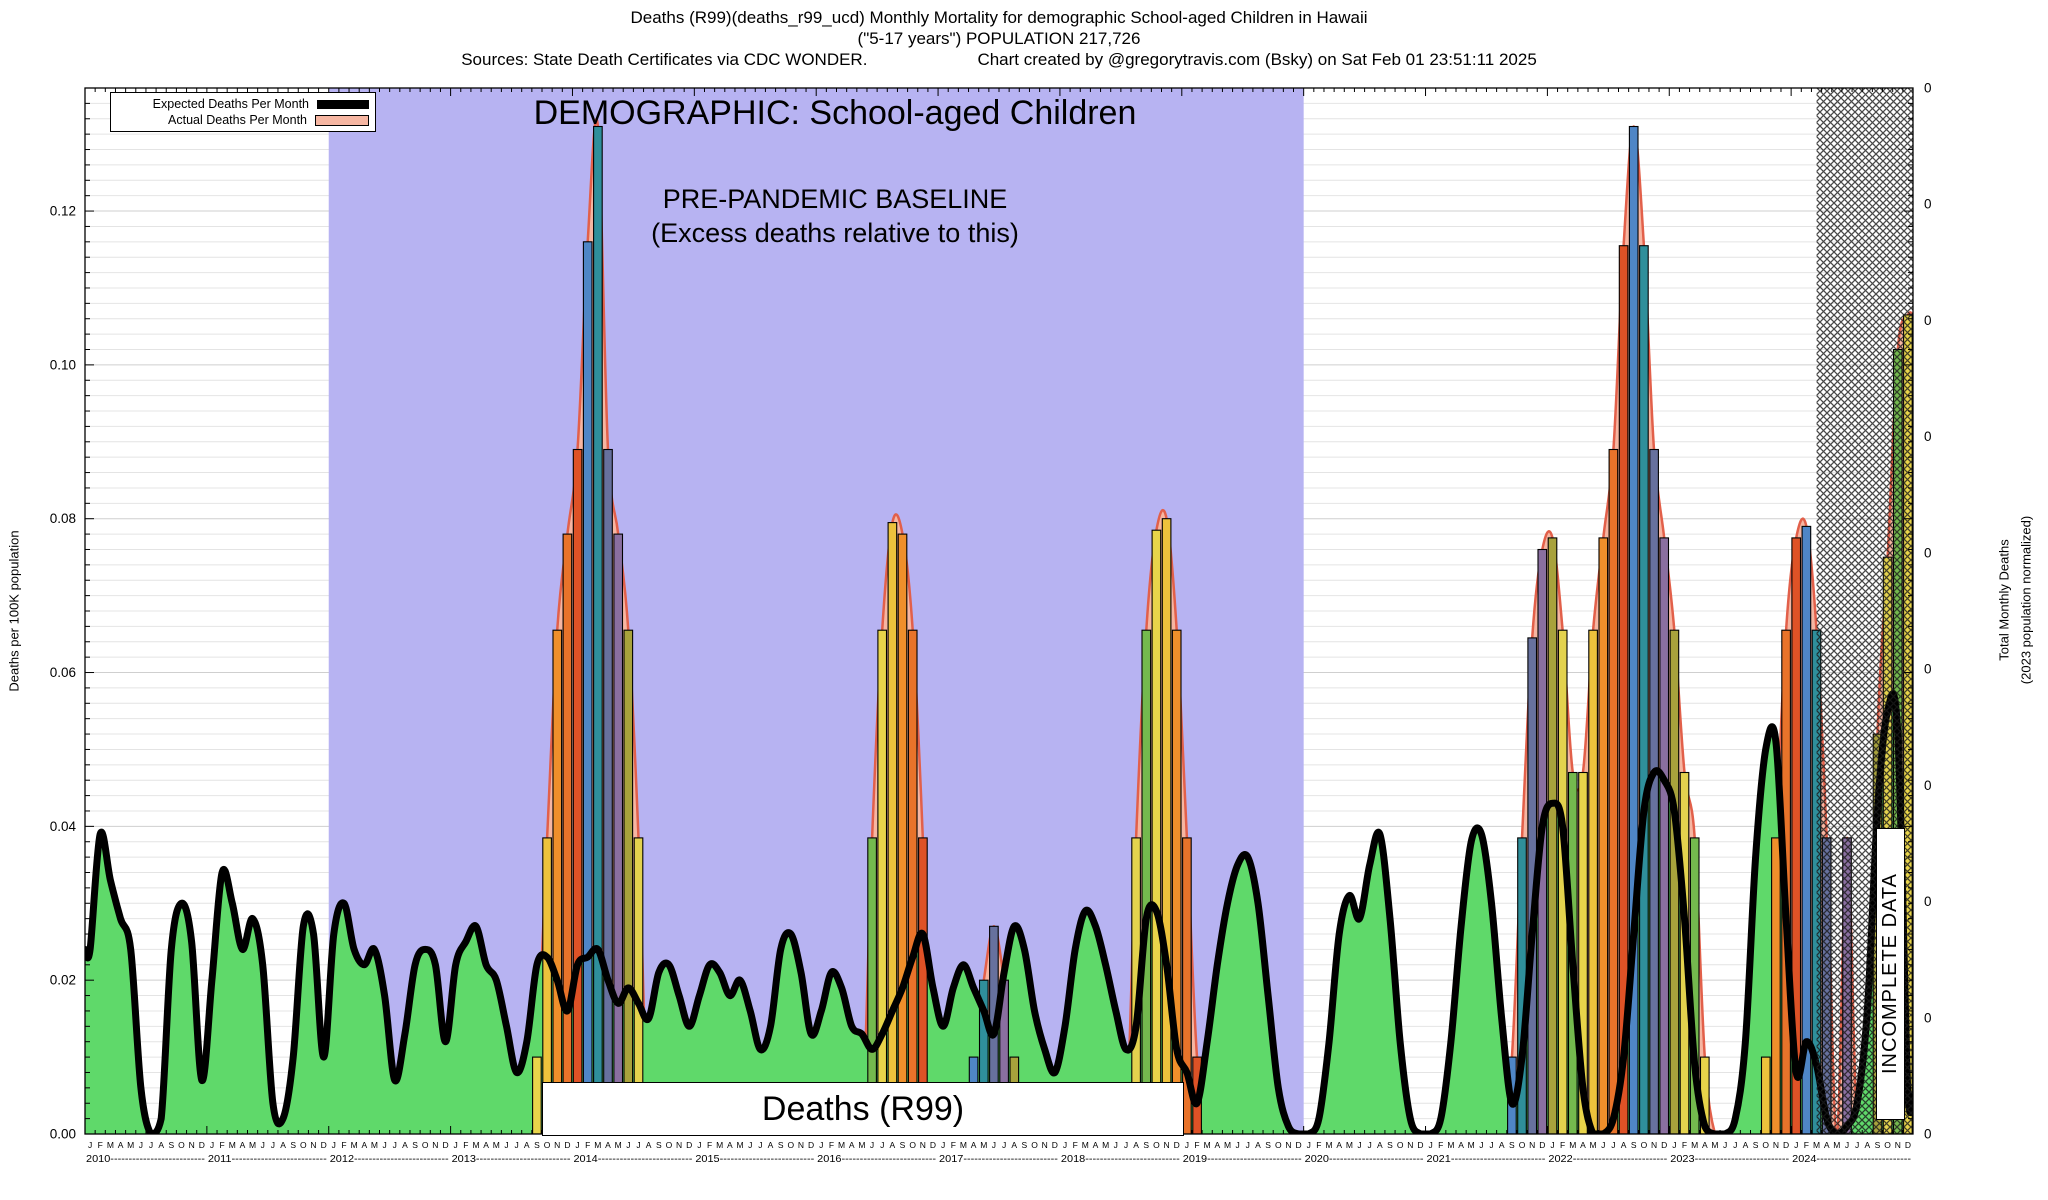 This screenshot has width=2048, height=1200. I want to click on year-label: 2024--------------------------, so click(1851, 1159).